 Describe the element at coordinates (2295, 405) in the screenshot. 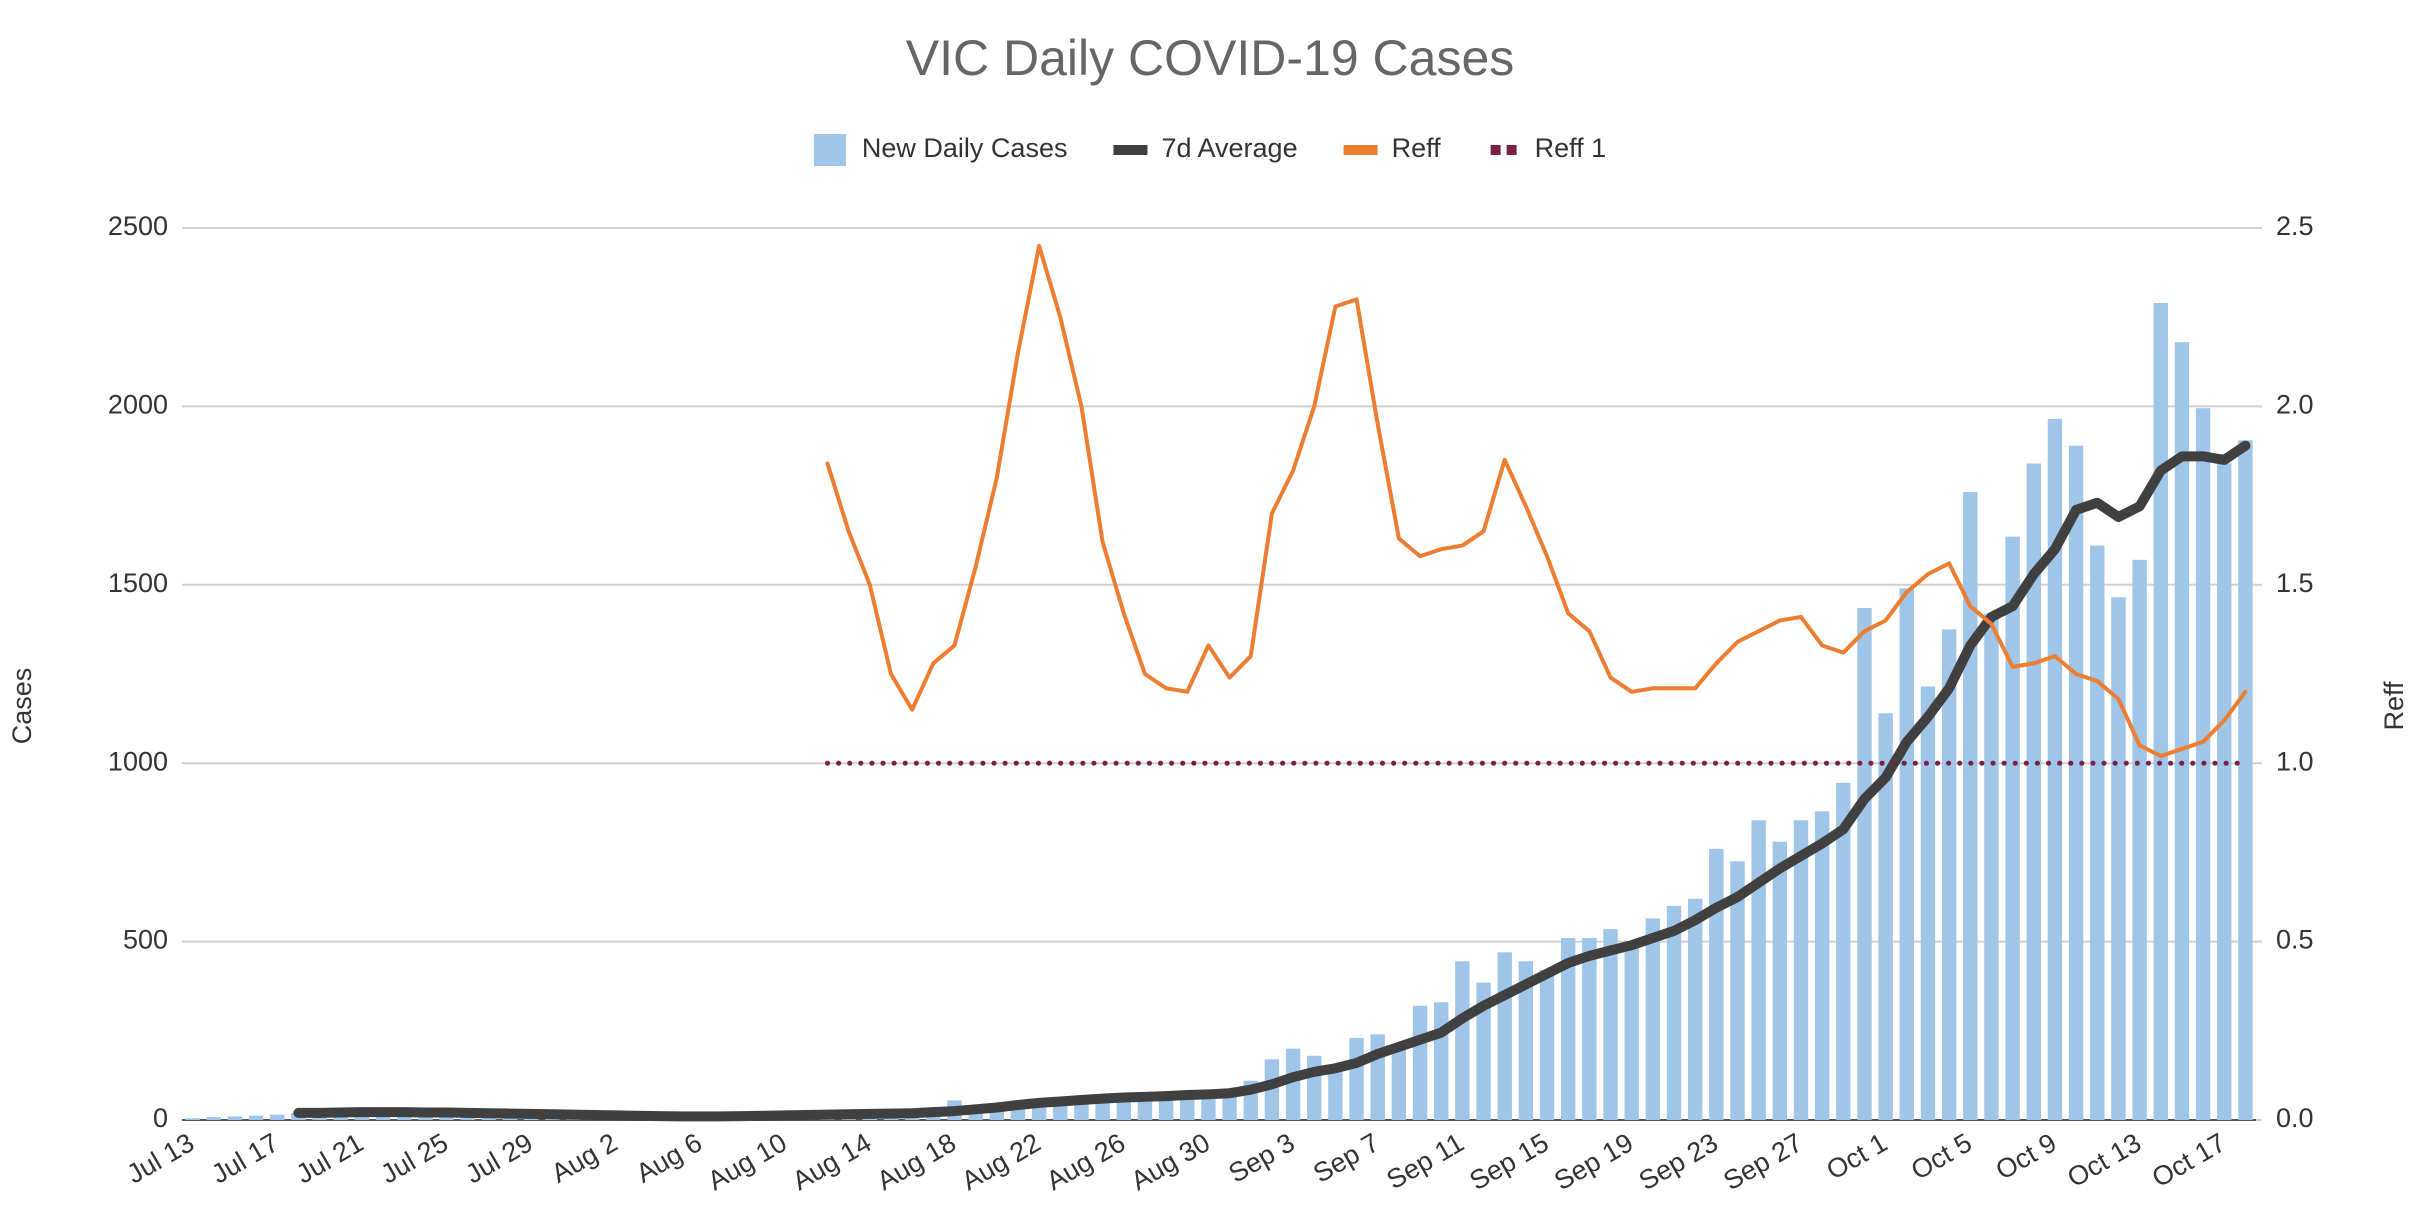

I see `y2-tick-label: 2.0` at that location.